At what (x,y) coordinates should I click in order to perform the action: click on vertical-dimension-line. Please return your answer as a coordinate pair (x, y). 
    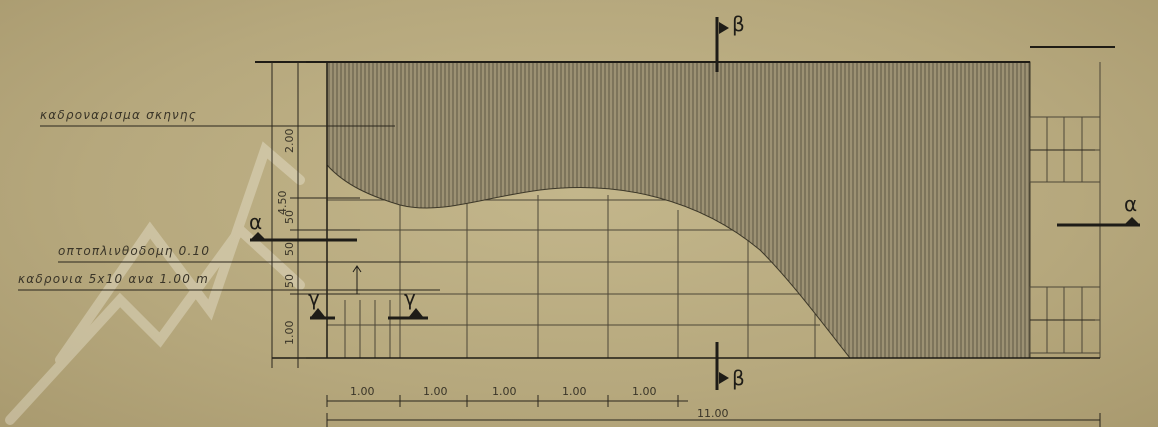
    Looking at the image, I should click on (315, 214).